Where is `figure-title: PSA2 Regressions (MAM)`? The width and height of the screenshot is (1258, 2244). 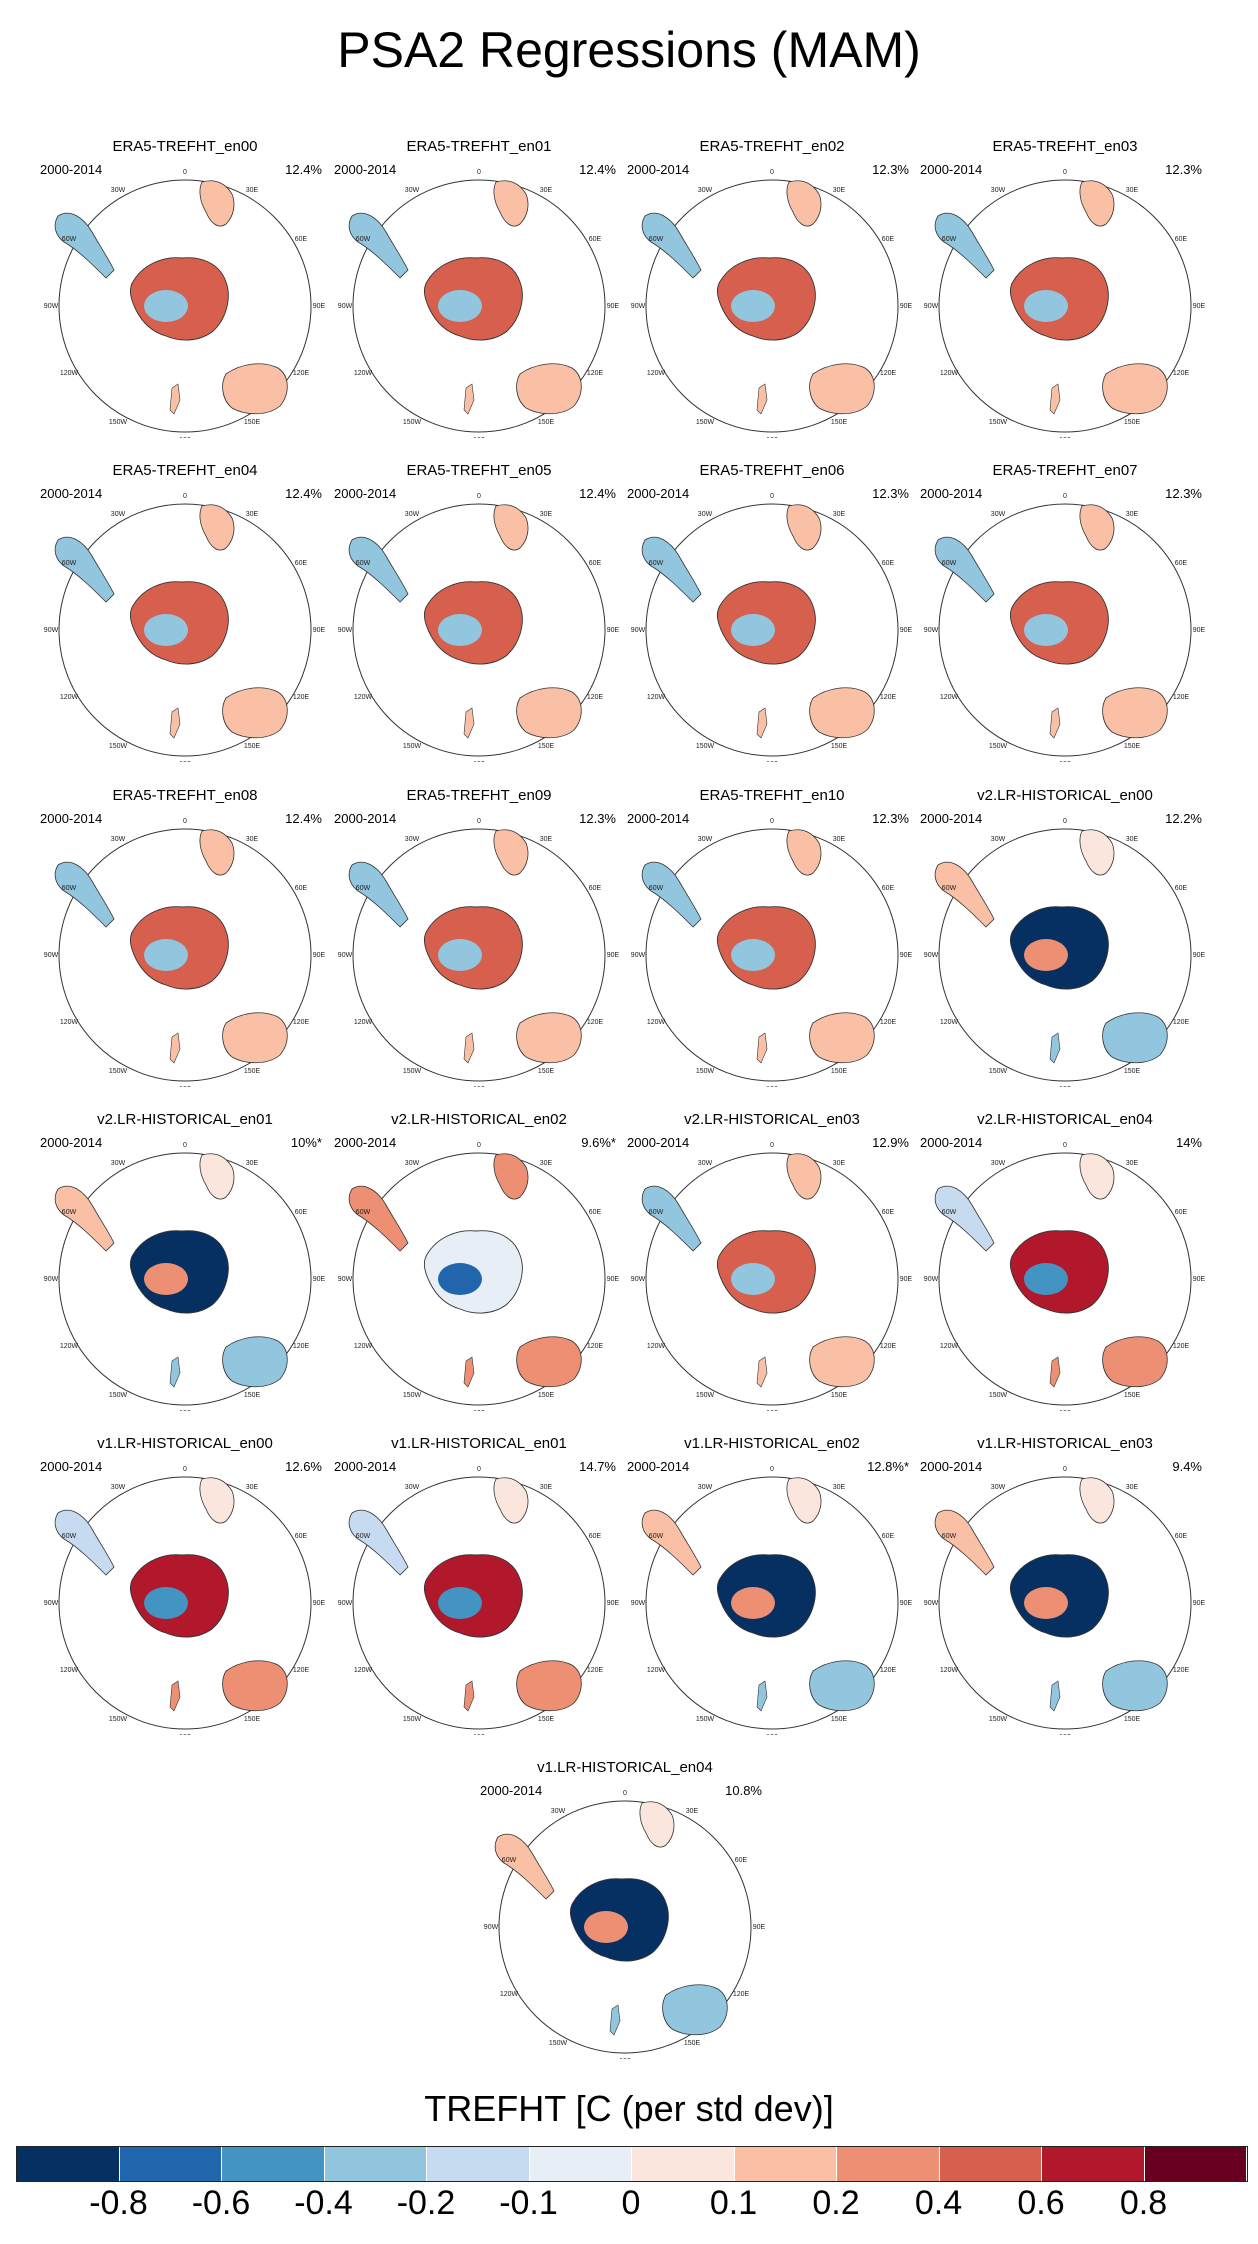
figure-title: PSA2 Regressions (MAM) is located at coordinates (629, 50).